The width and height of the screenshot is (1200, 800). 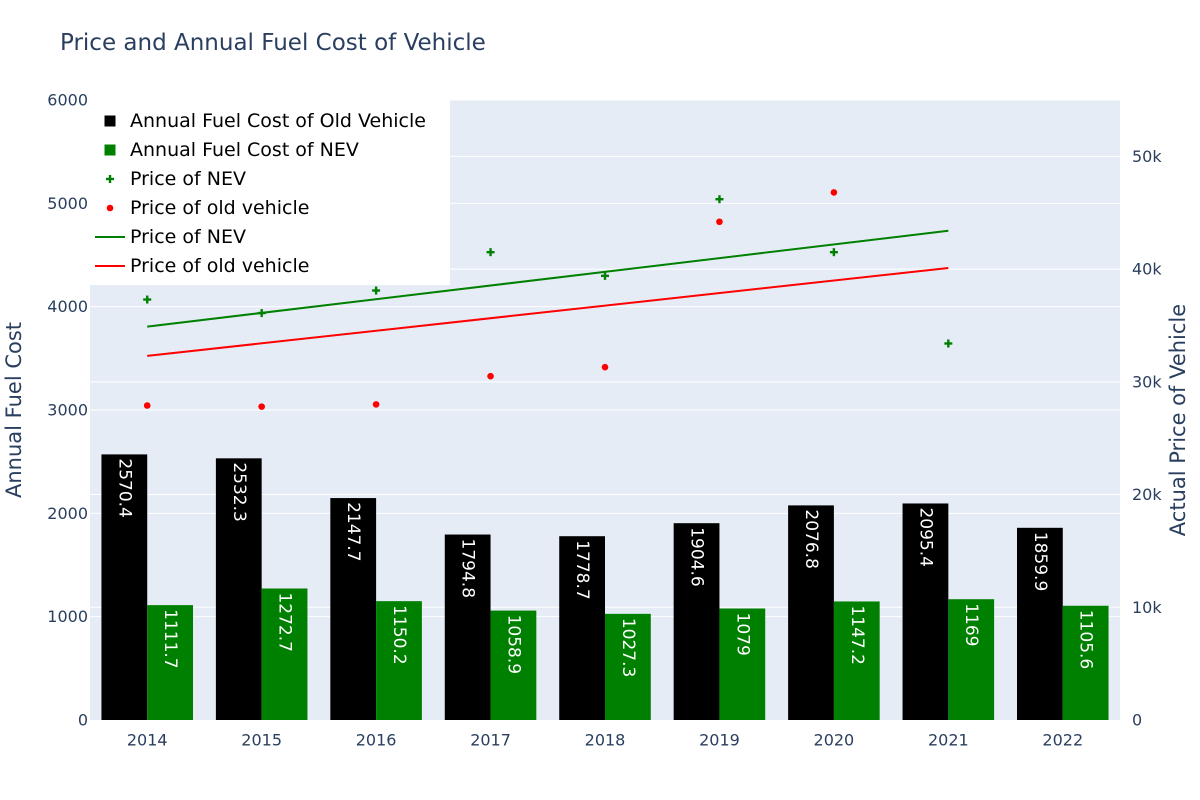 I want to click on bar-data-label: 1111.7, so click(x=170, y=638).